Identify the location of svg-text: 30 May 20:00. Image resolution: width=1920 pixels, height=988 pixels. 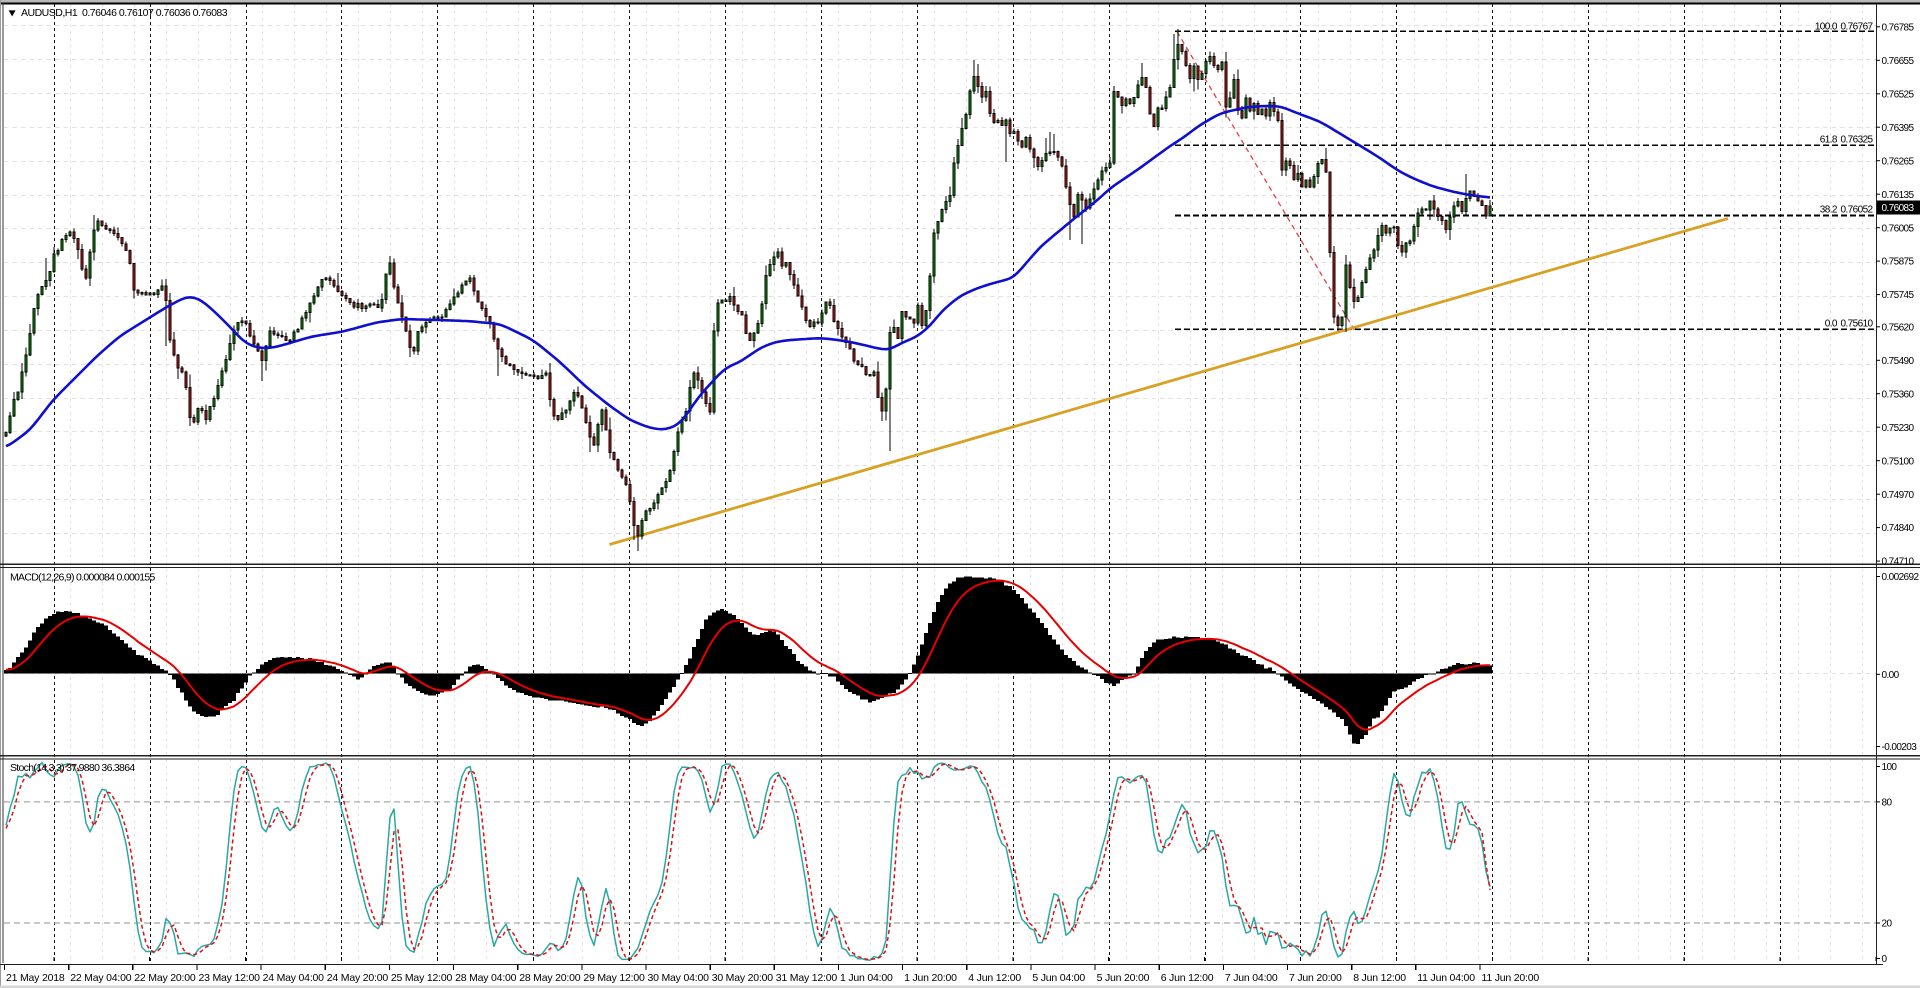
(743, 978).